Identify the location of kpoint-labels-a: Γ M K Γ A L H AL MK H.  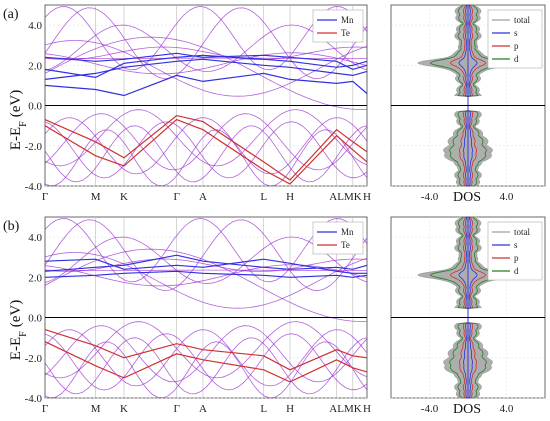
(206, 197).